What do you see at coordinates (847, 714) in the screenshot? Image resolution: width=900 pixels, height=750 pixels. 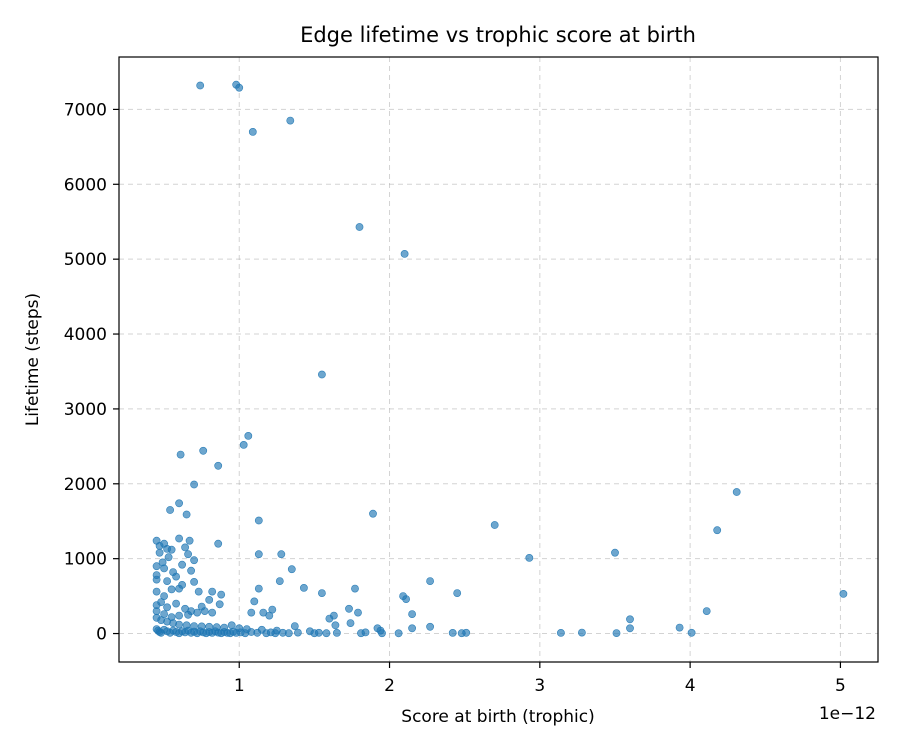 I see `x-axis-offset-label: 1e−12` at bounding box center [847, 714].